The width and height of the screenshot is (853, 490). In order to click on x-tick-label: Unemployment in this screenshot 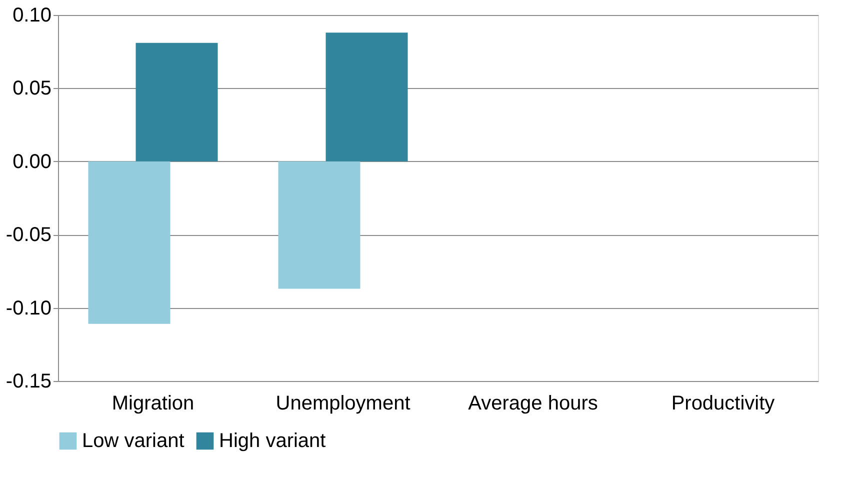, I will do `click(343, 403)`.